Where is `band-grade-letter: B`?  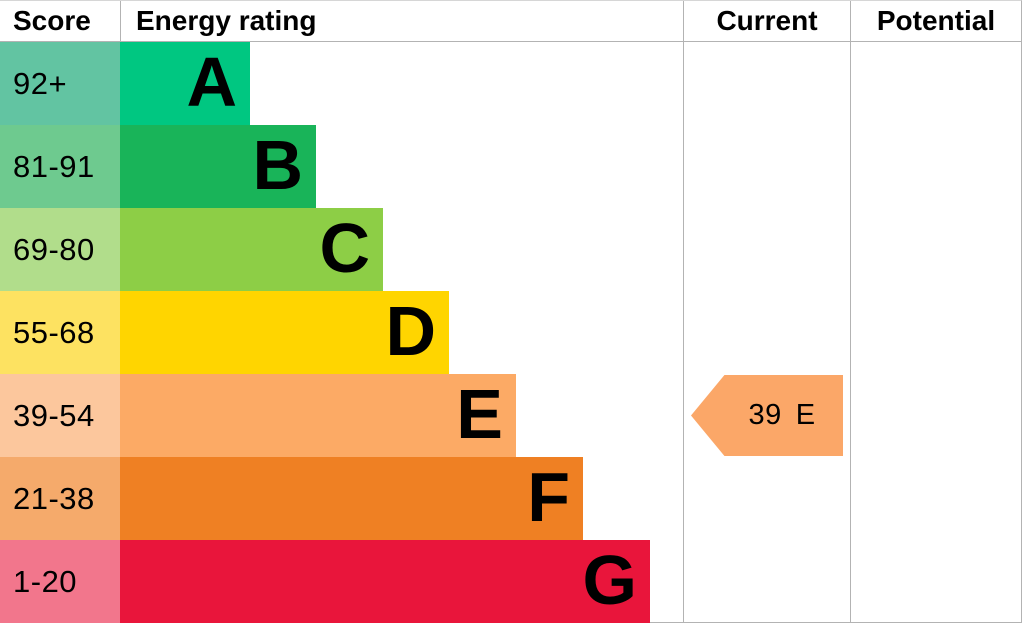
band-grade-letter: B is located at coordinates (277, 164).